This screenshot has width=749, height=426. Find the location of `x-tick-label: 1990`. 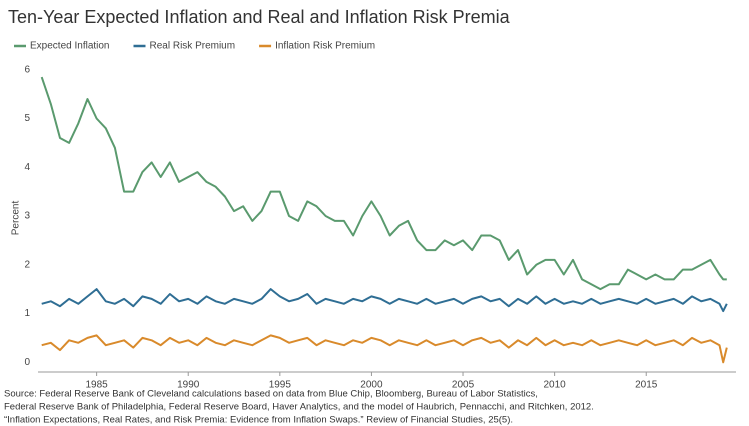

x-tick-label: 1990 is located at coordinates (188, 385).